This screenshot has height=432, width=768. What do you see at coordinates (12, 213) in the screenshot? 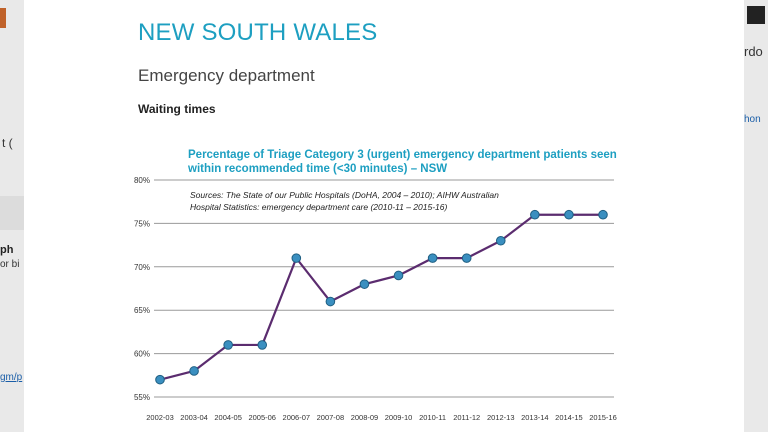
I see `background-panel` at bounding box center [12, 213].